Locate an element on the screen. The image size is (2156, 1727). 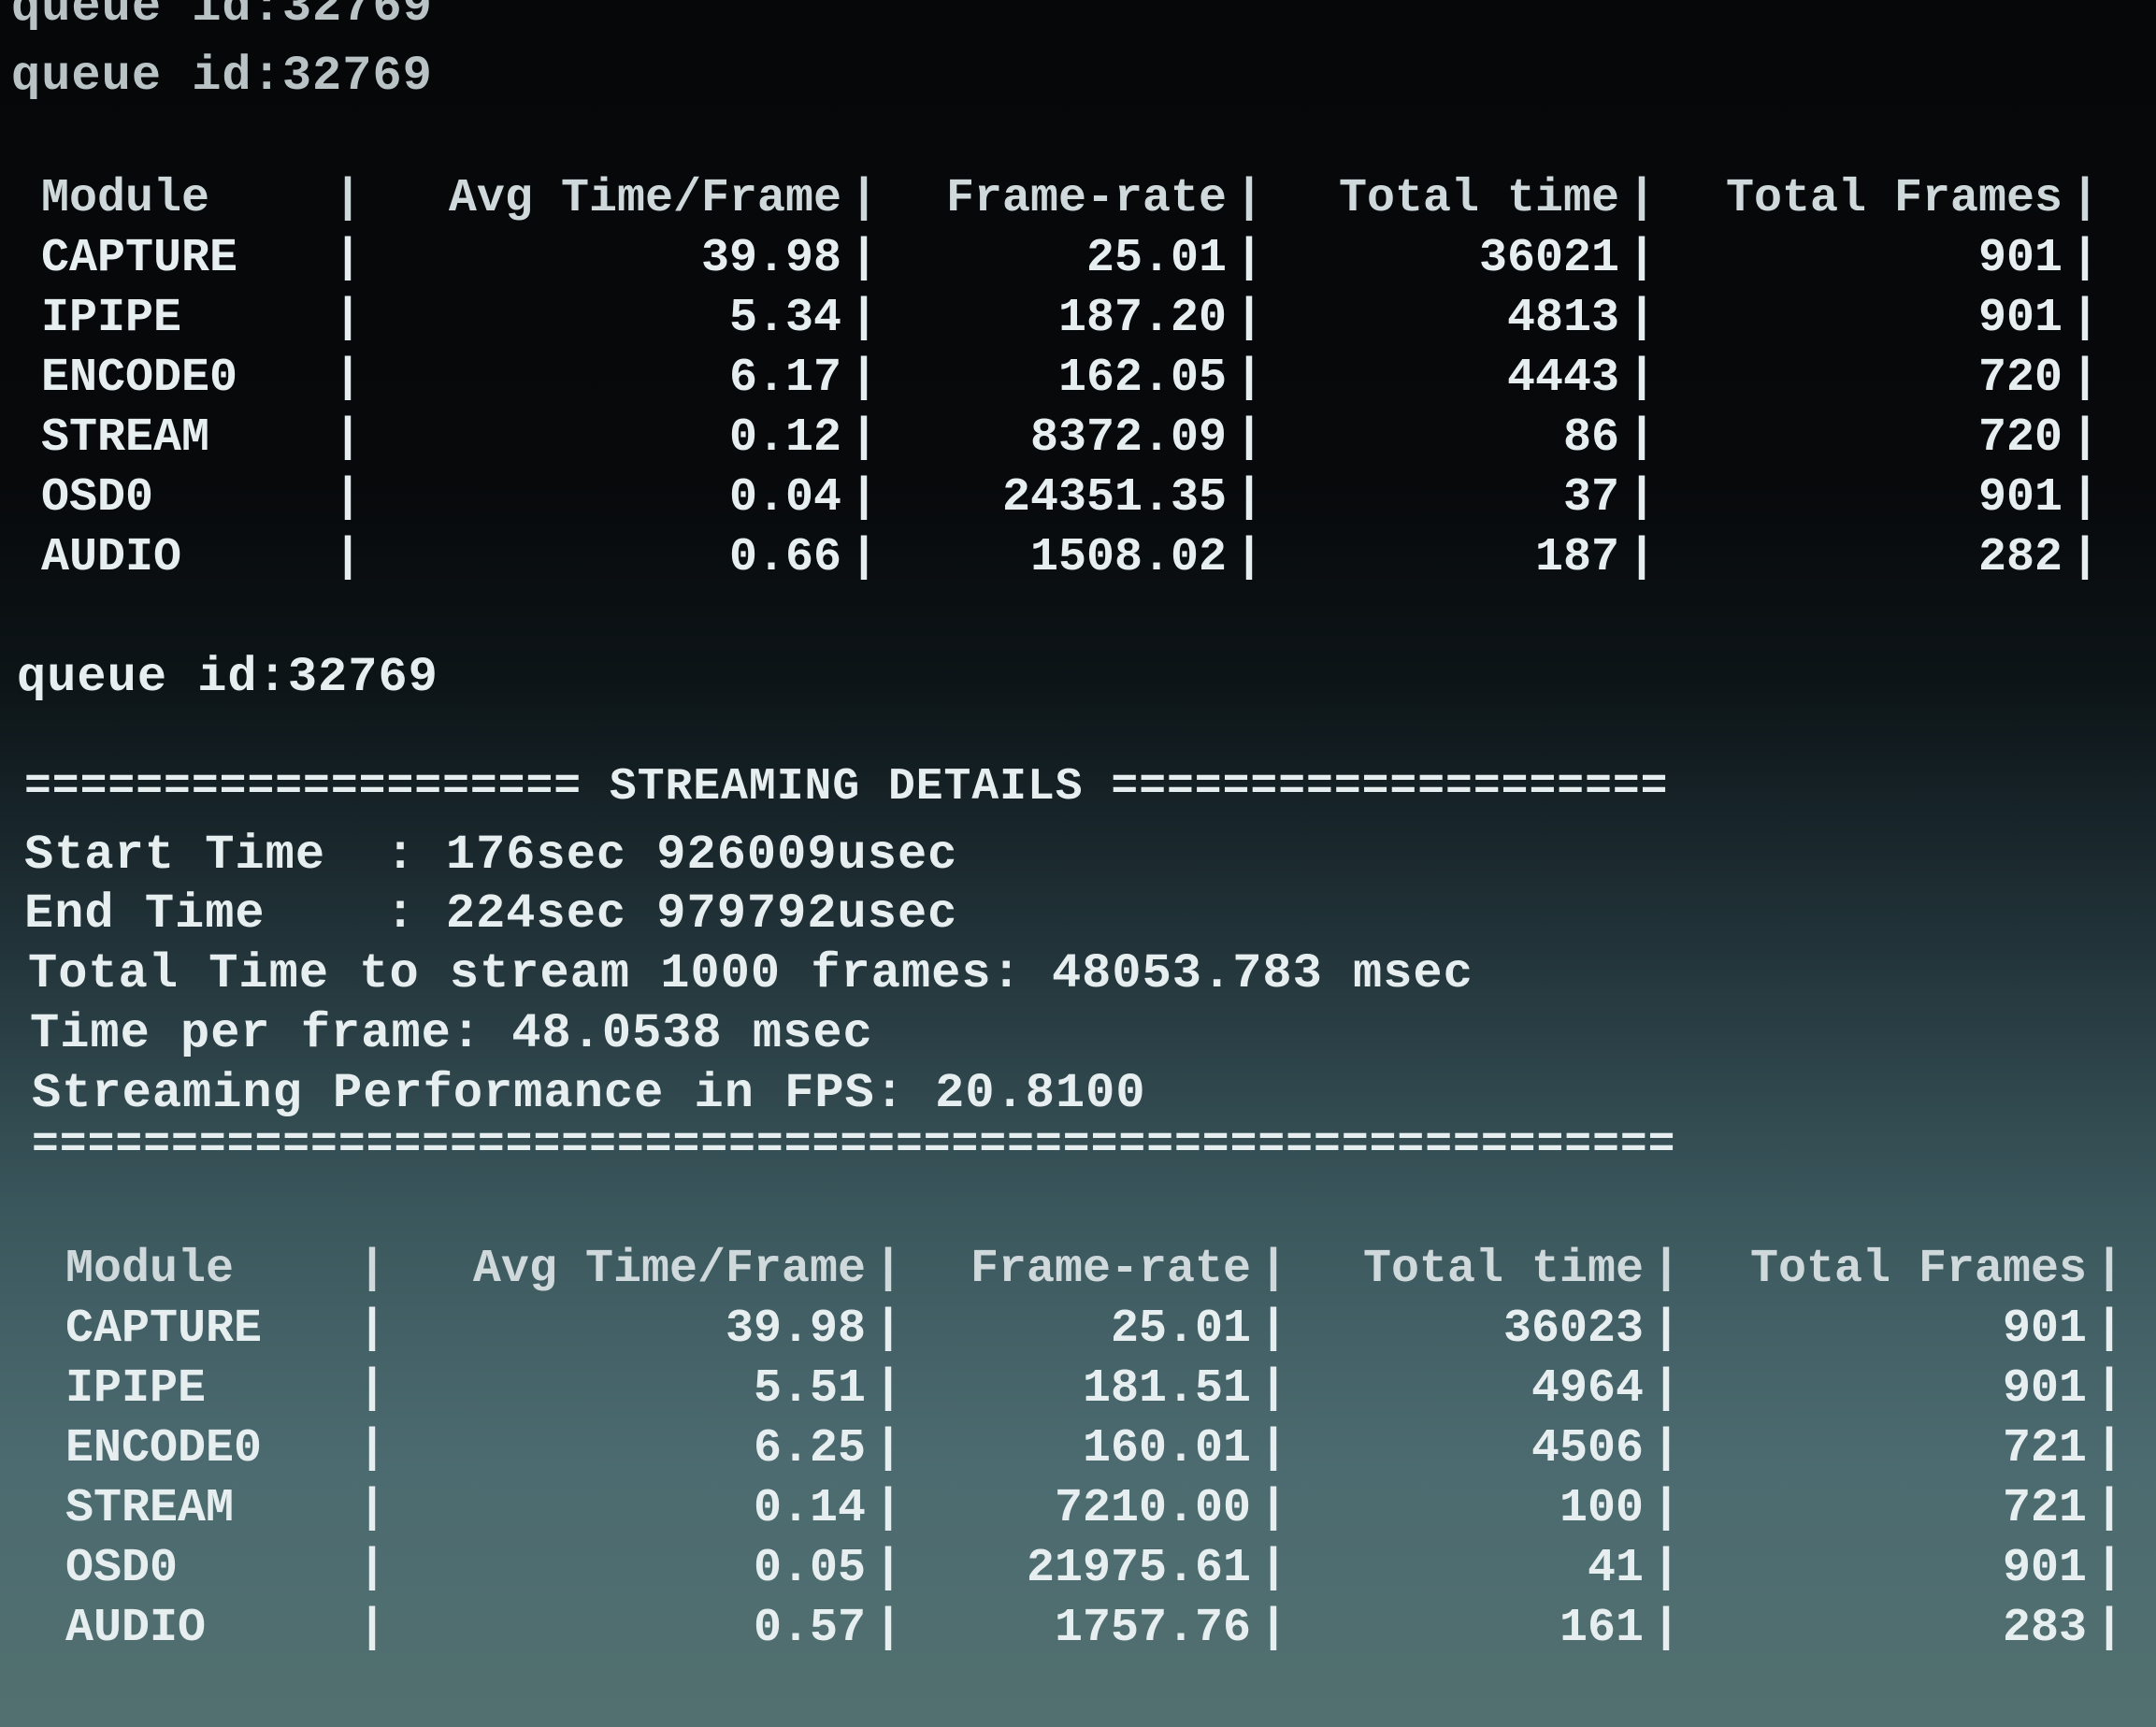
table-cell: 39.98 is located at coordinates (795, 1329).